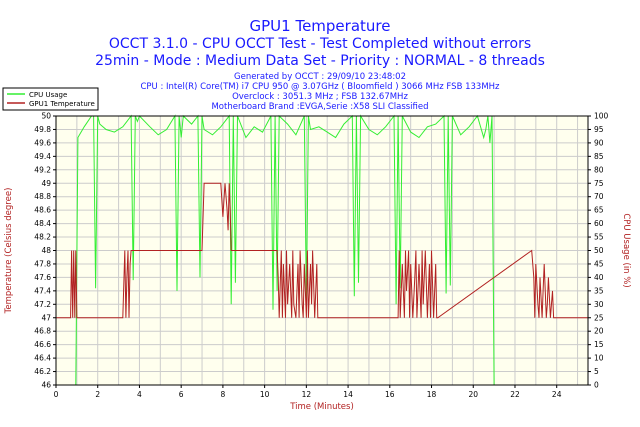 The image size is (640, 427). What do you see at coordinates (599, 304) in the screenshot?
I see `y-right-tick-label: 30` at bounding box center [599, 304].